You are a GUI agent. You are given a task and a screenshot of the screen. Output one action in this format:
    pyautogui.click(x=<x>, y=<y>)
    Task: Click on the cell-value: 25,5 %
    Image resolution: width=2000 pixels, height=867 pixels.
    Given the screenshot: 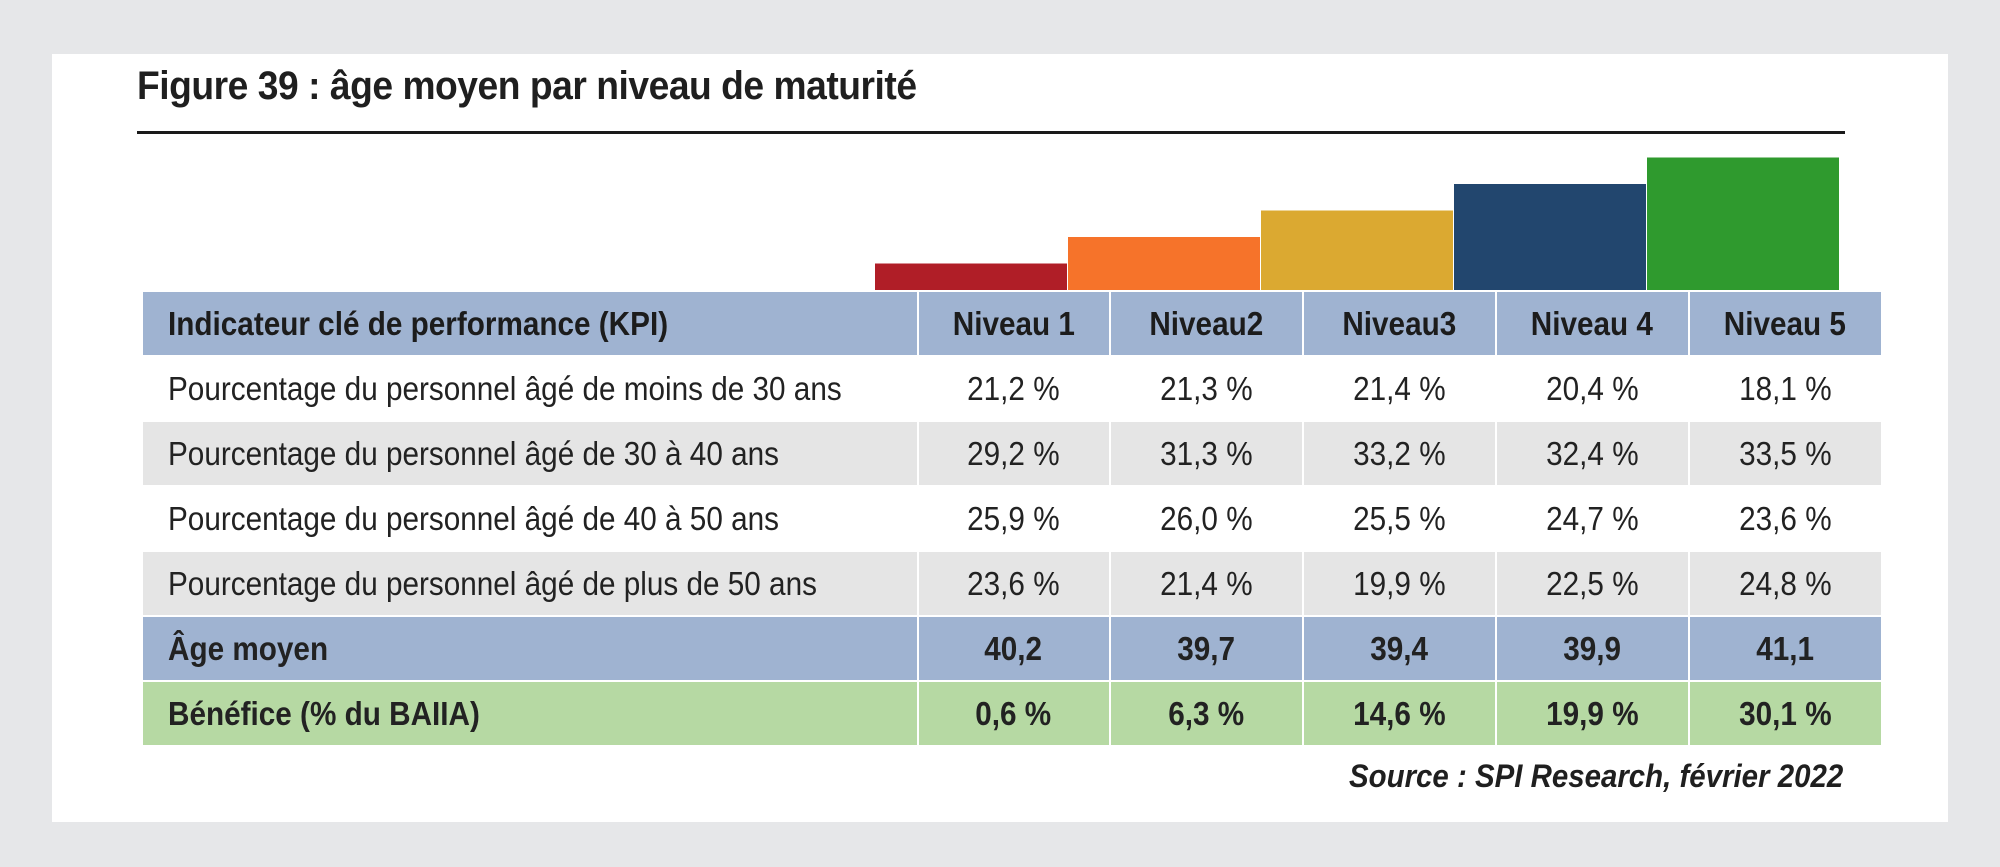 What is the action you would take?
    pyautogui.click(x=1399, y=518)
    